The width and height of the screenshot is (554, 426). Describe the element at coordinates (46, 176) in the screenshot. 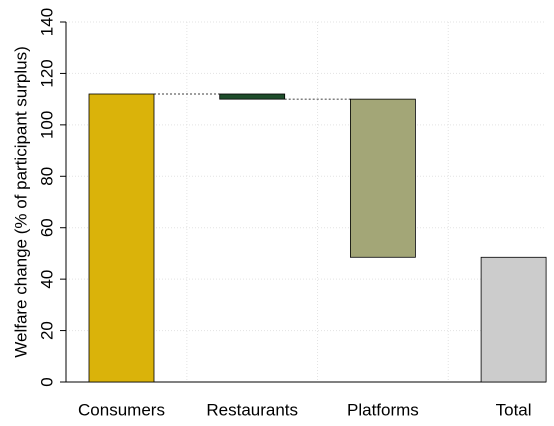

I see `y-tick-label: 80` at that location.